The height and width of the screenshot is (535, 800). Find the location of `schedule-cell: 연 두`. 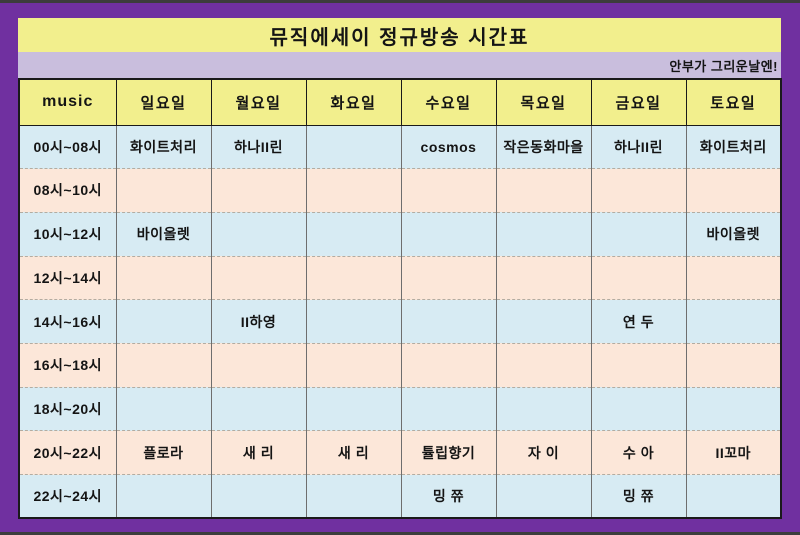

schedule-cell: 연 두 is located at coordinates (638, 321).